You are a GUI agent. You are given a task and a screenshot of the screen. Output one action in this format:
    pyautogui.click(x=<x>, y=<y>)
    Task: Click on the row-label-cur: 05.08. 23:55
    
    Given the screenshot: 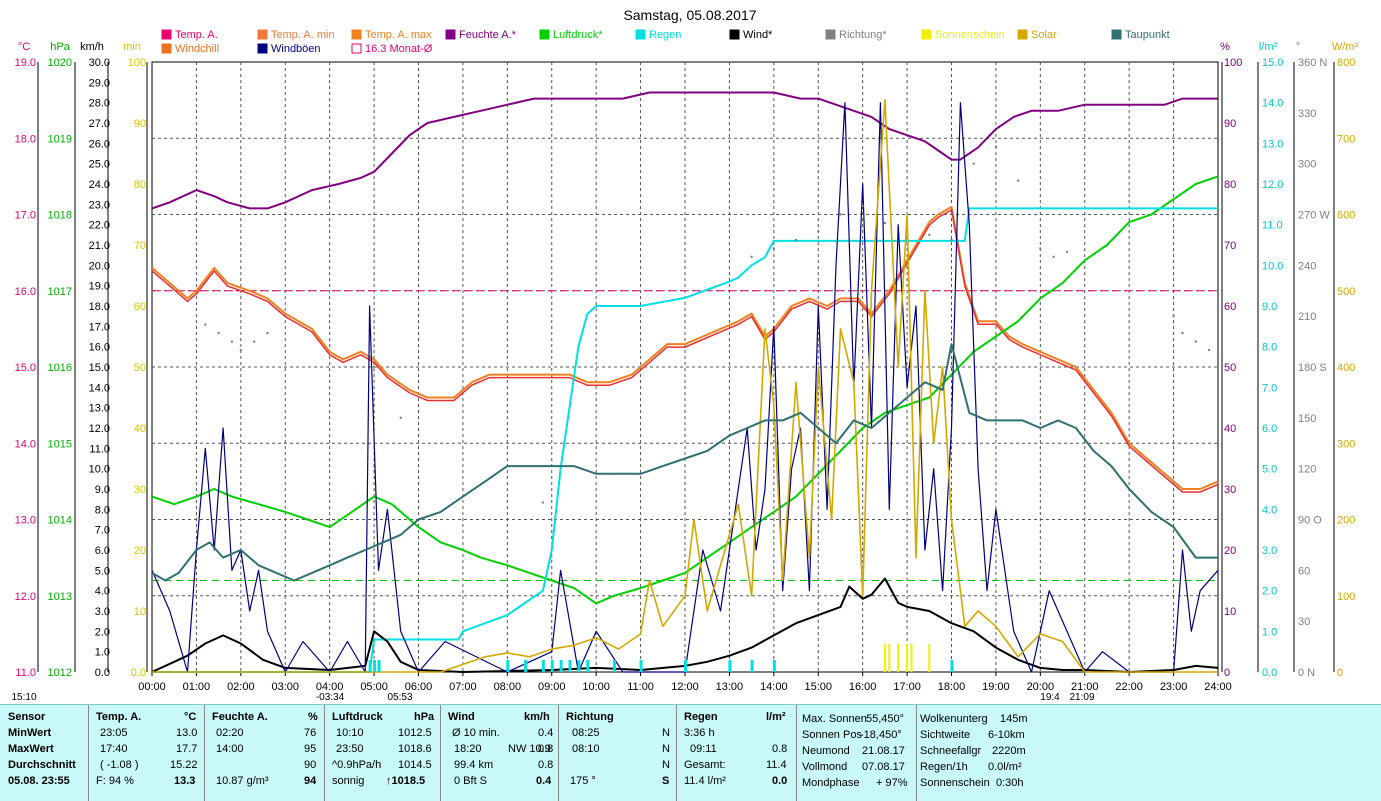 What is the action you would take?
    pyautogui.click(x=39, y=781)
    